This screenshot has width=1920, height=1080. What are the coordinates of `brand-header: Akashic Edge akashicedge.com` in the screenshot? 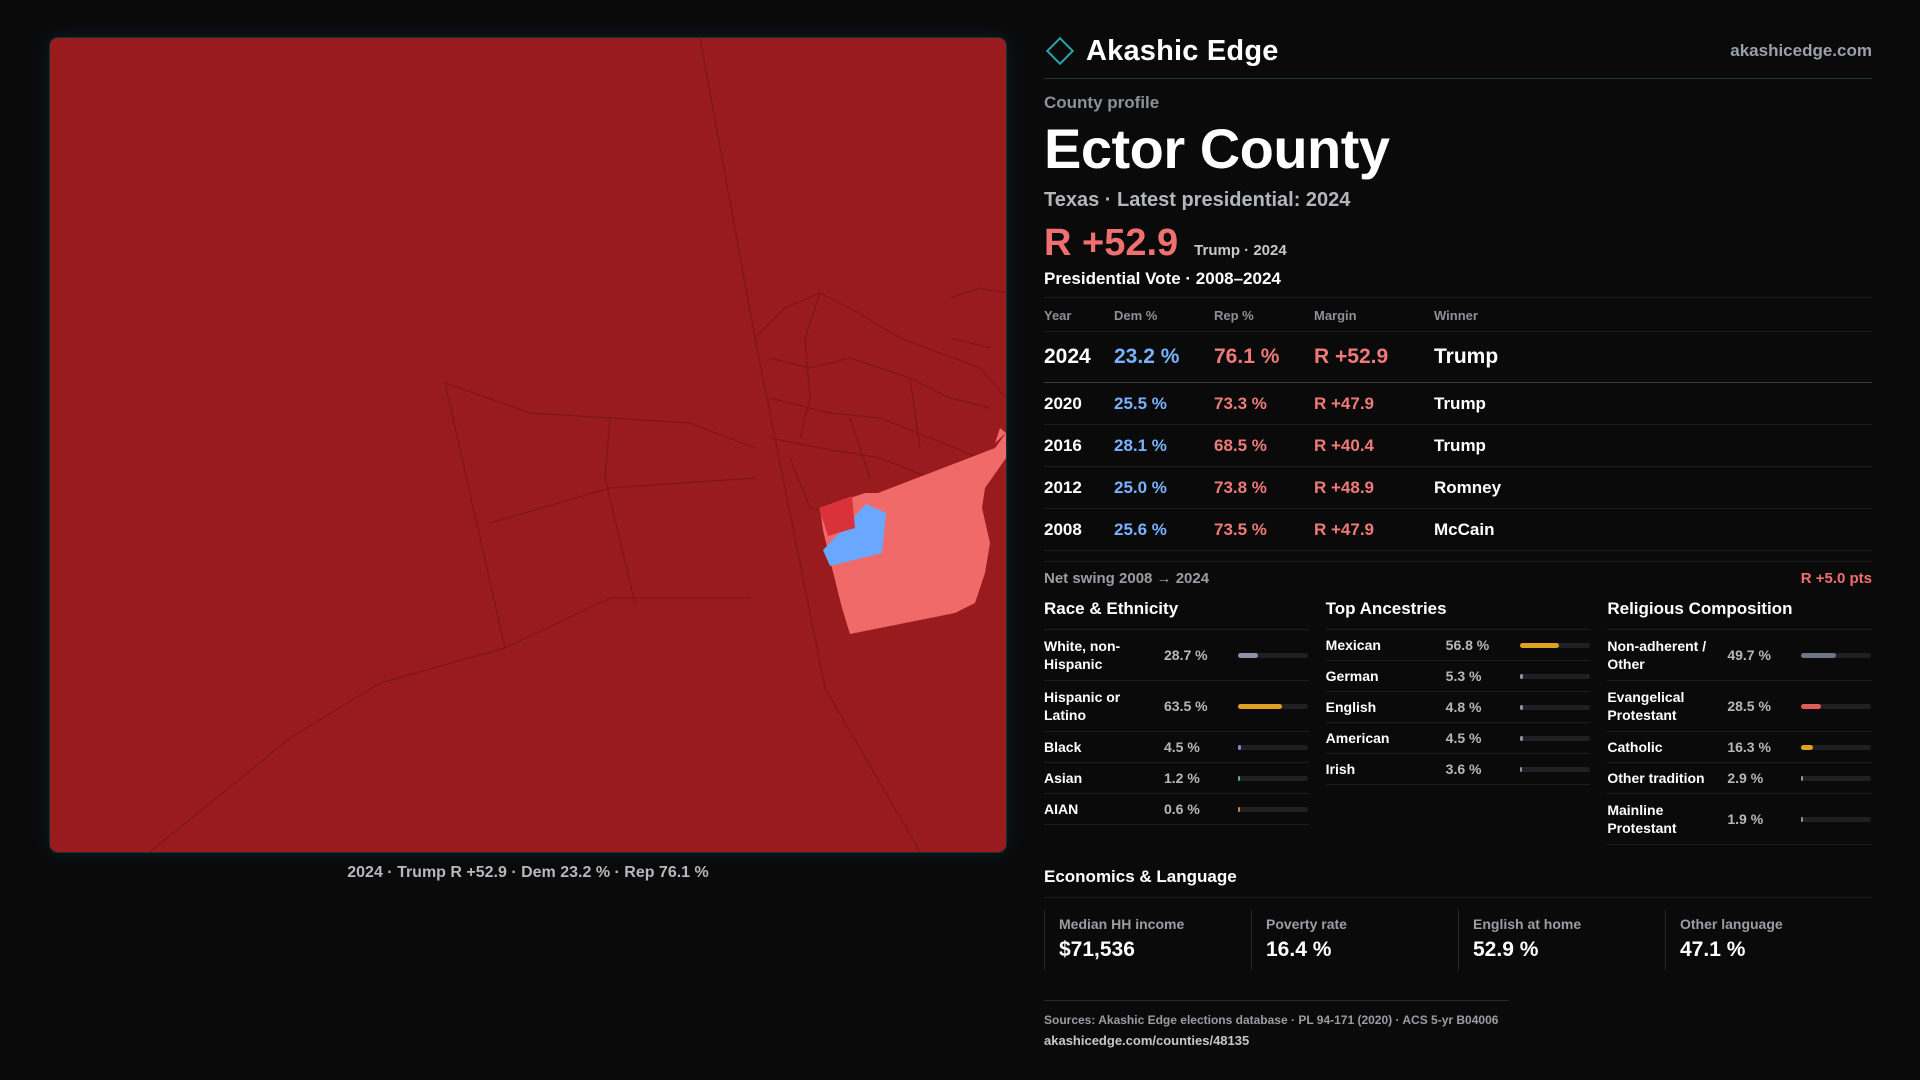 It's located at (1458, 53).